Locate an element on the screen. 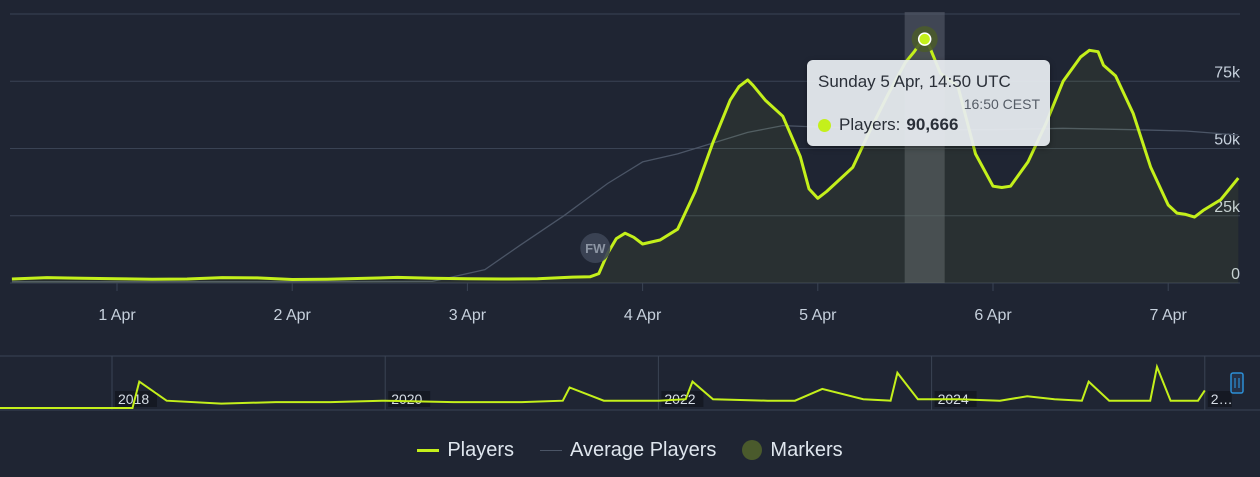 This screenshot has height=477, width=1260. x-tick-label: 2 Apr is located at coordinates (293, 315).